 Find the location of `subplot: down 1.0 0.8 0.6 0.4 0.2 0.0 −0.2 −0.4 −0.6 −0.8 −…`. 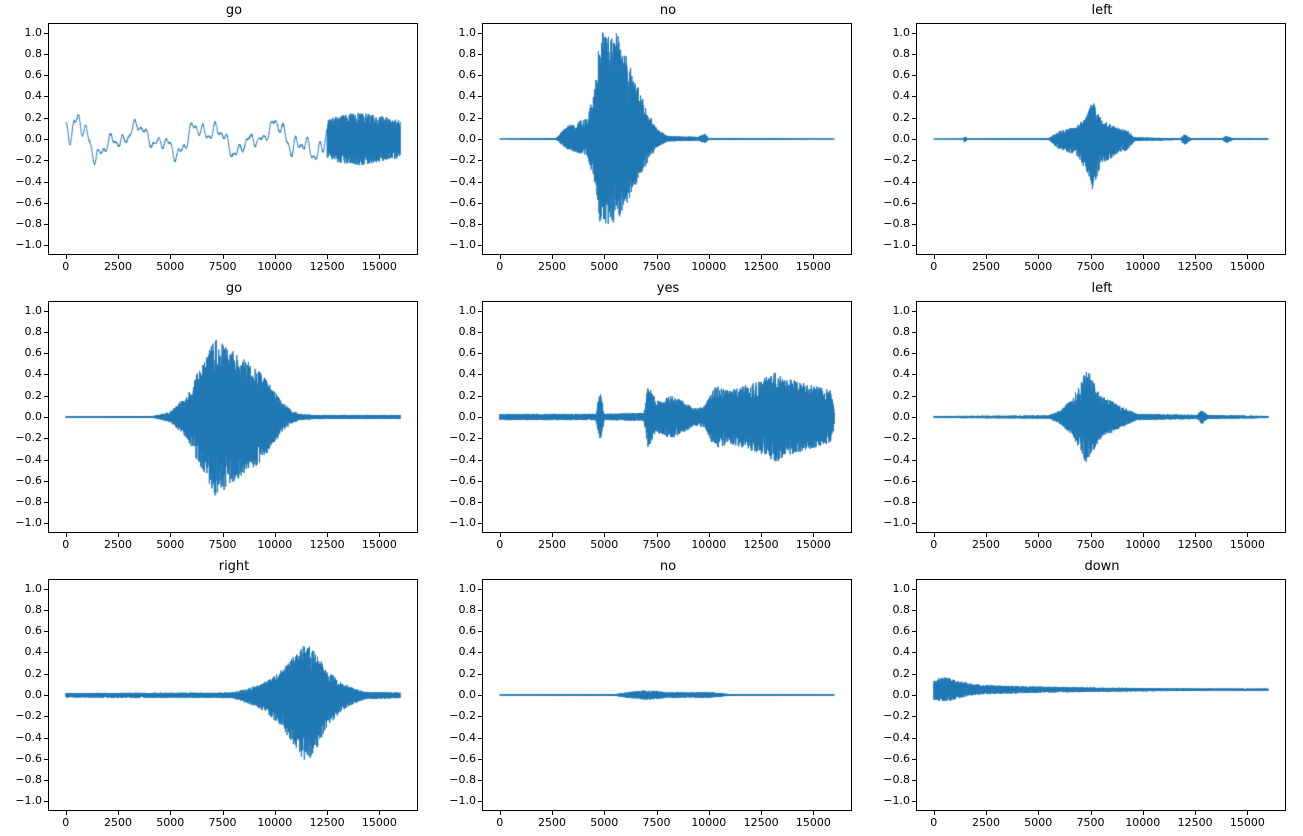

subplot: down 1.0 0.8 0.6 0.4 0.2 0.0 −0.2 −0.4 −0.6 −0.8 −… is located at coordinates (1085, 696).